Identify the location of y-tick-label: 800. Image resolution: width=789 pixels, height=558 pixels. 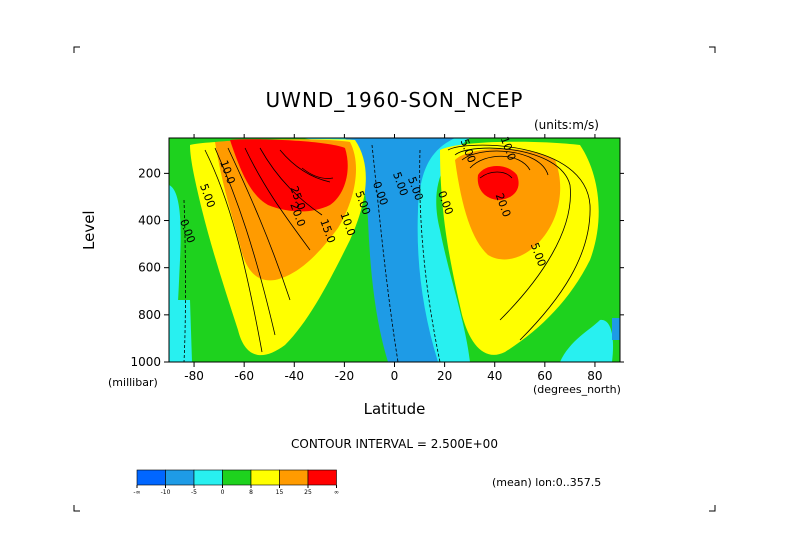
(149, 315).